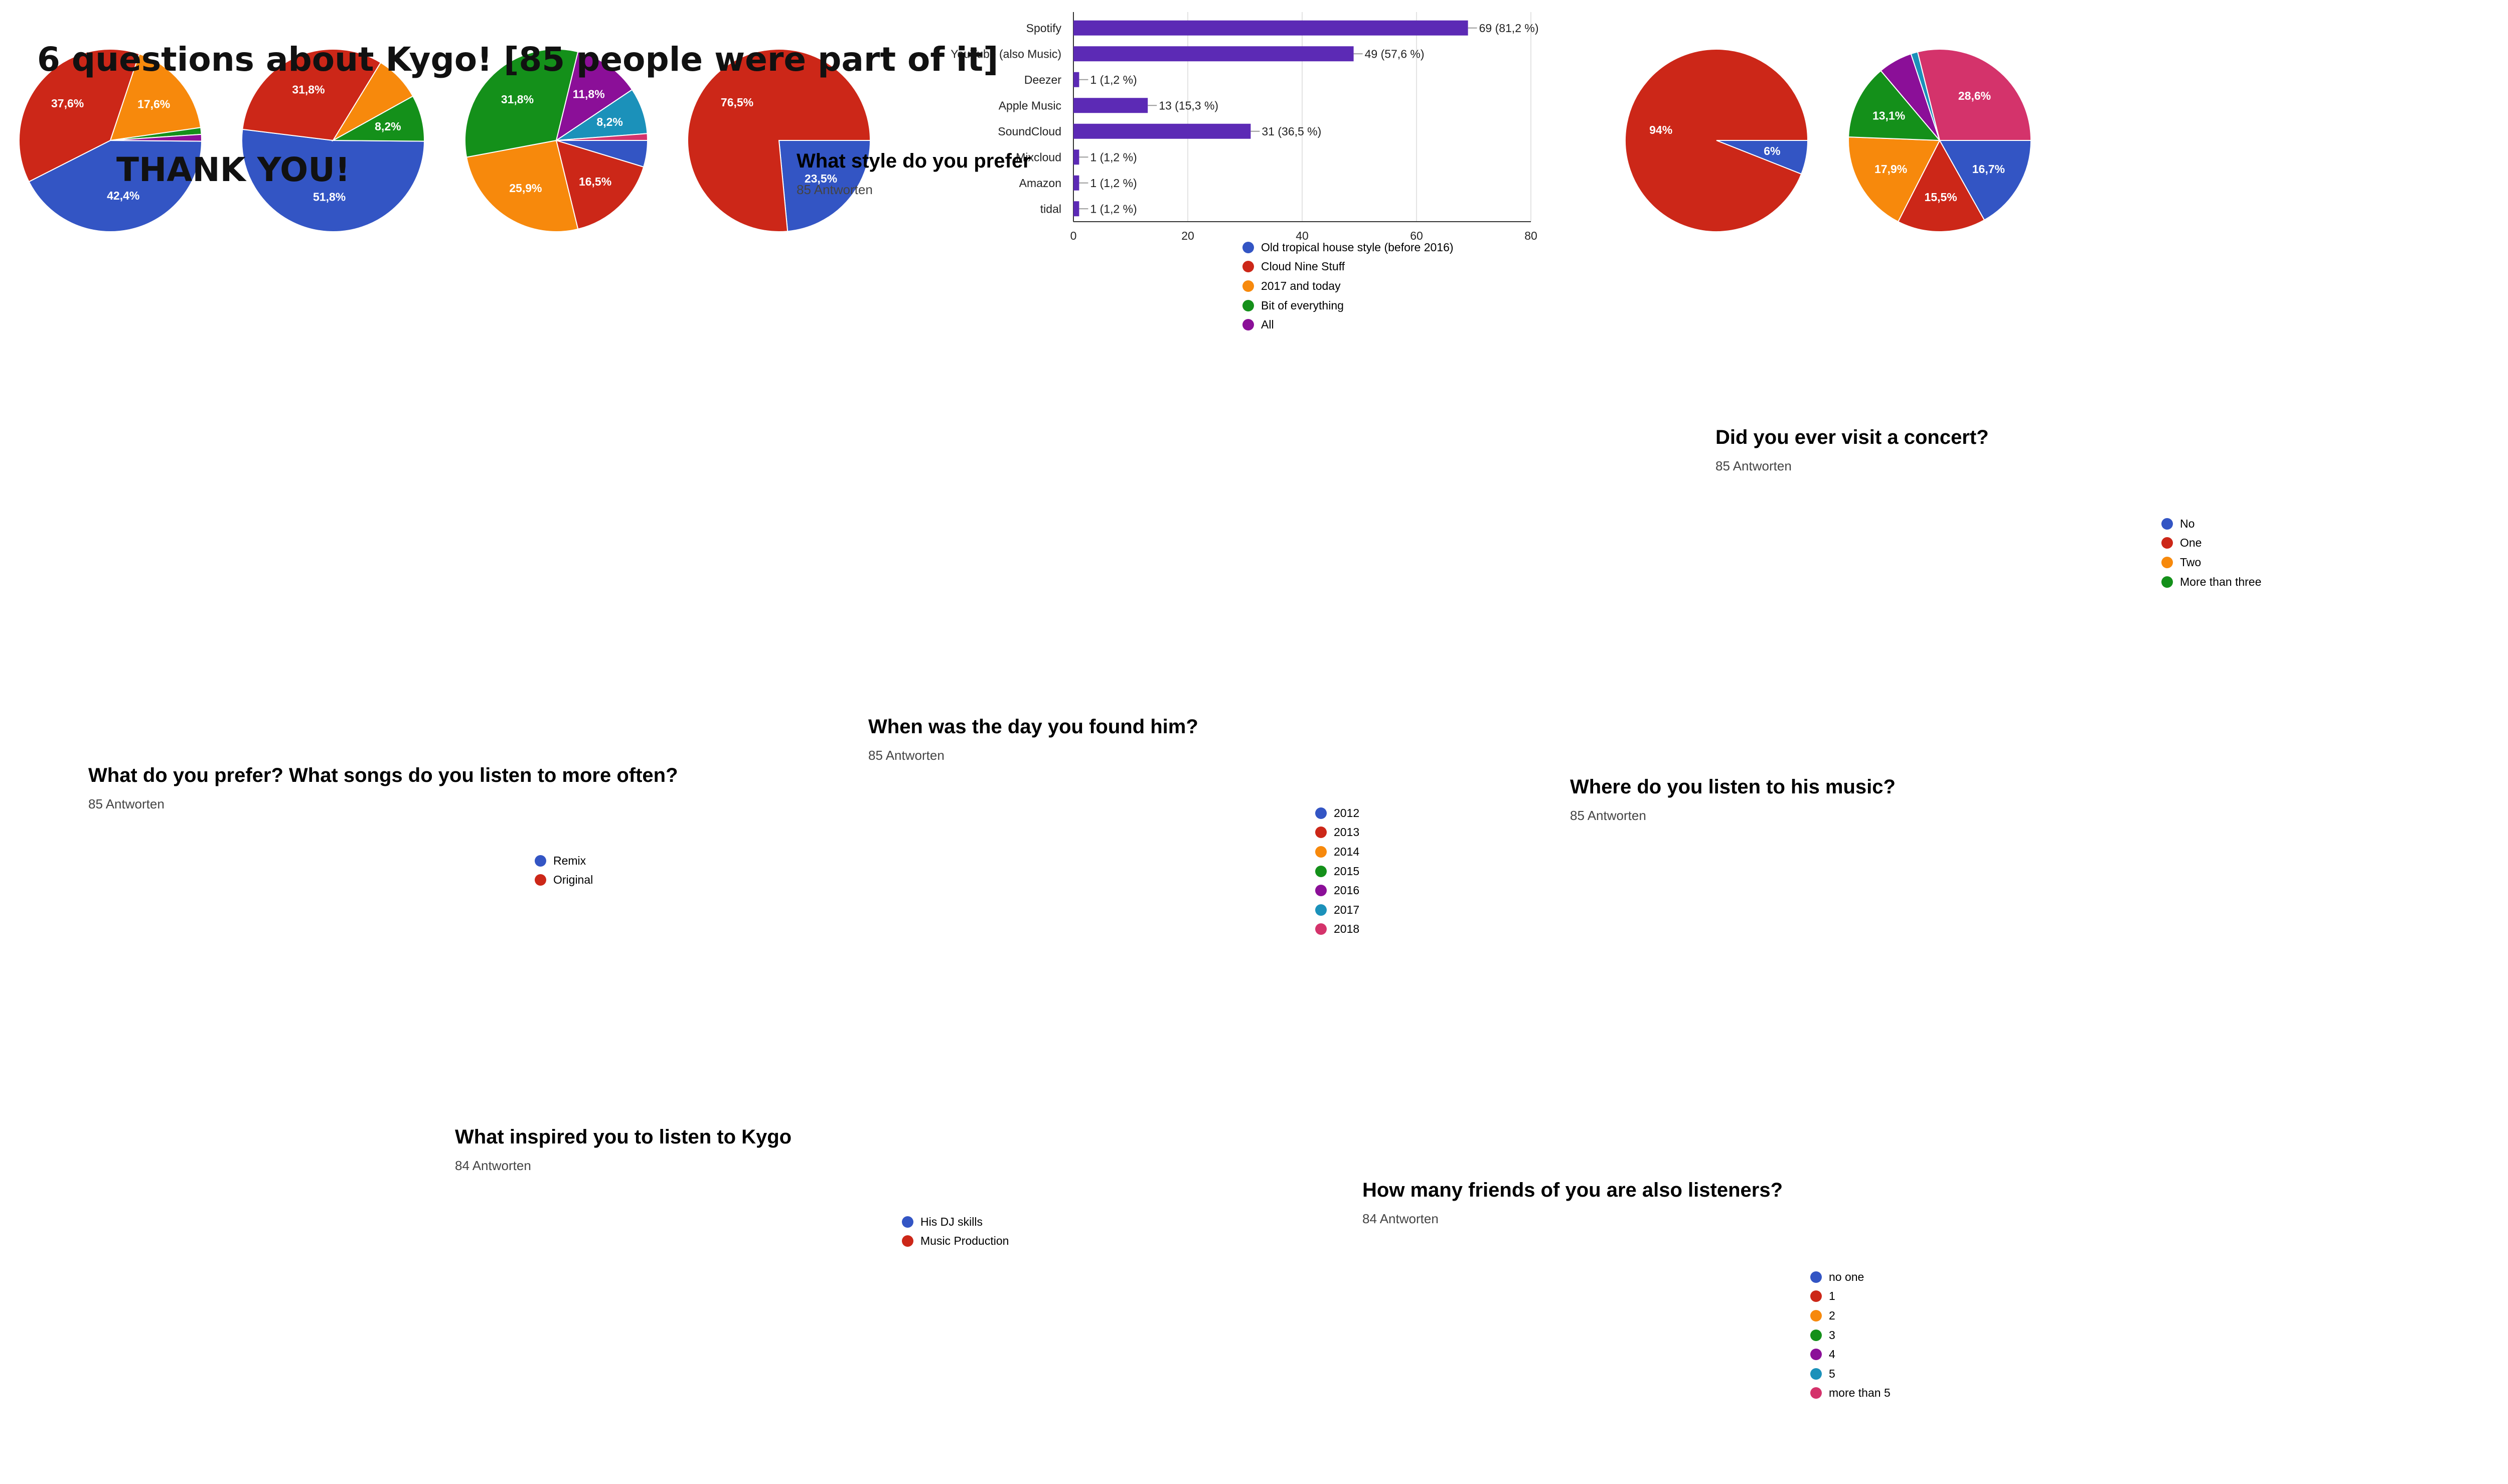 This screenshot has width=2508, height=1484. I want to click on pie-style: 42,4% 37,6% 17,6%, so click(111, 140).